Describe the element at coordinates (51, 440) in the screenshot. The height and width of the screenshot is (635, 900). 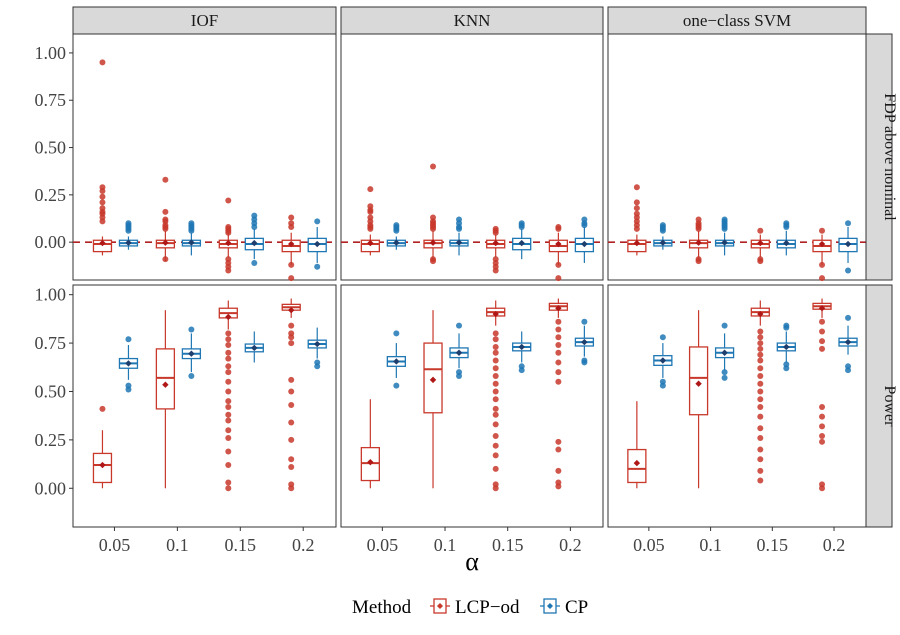
I see `y-tick-label: 0.25` at that location.